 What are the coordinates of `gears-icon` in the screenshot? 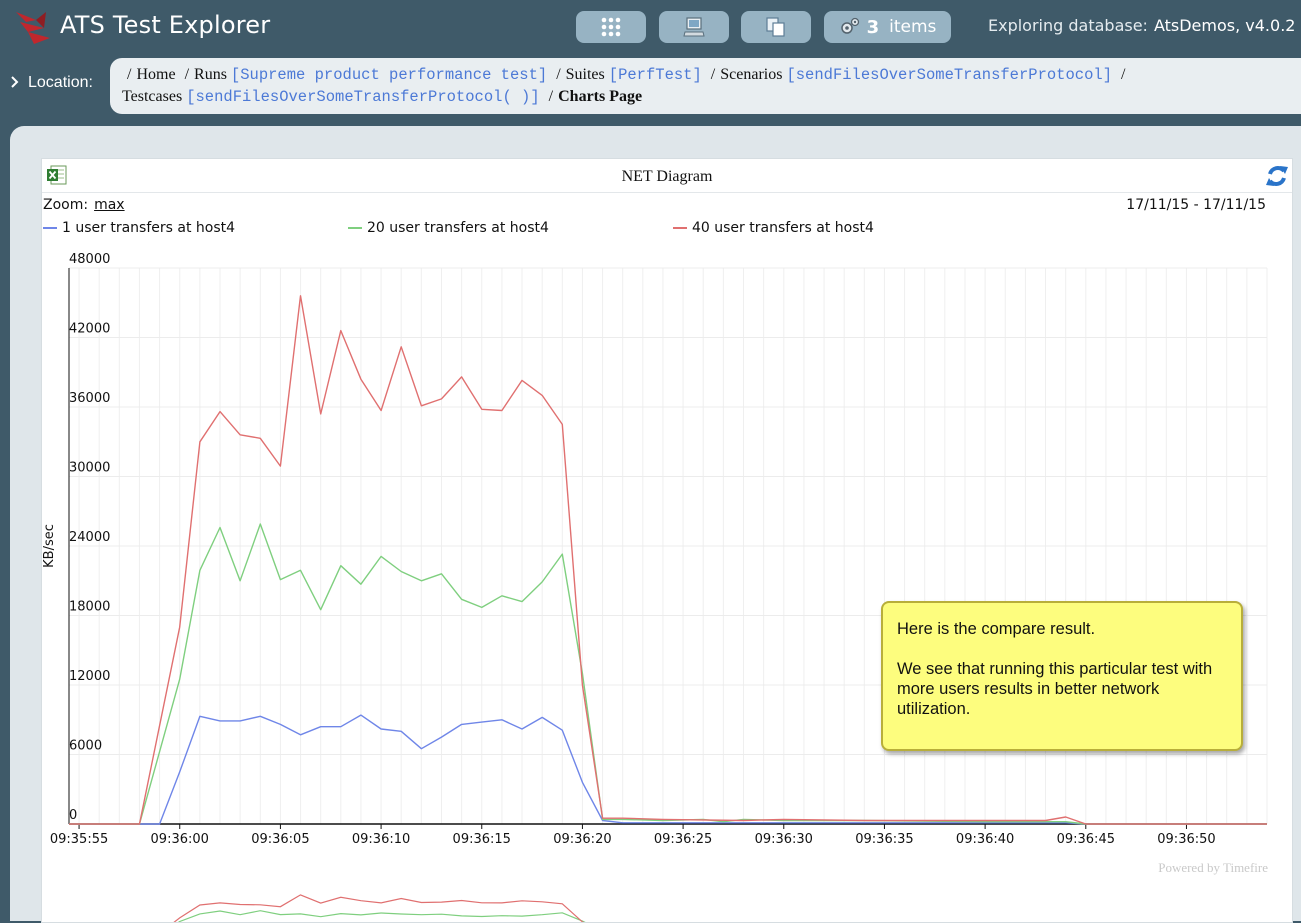 It's located at (849, 25).